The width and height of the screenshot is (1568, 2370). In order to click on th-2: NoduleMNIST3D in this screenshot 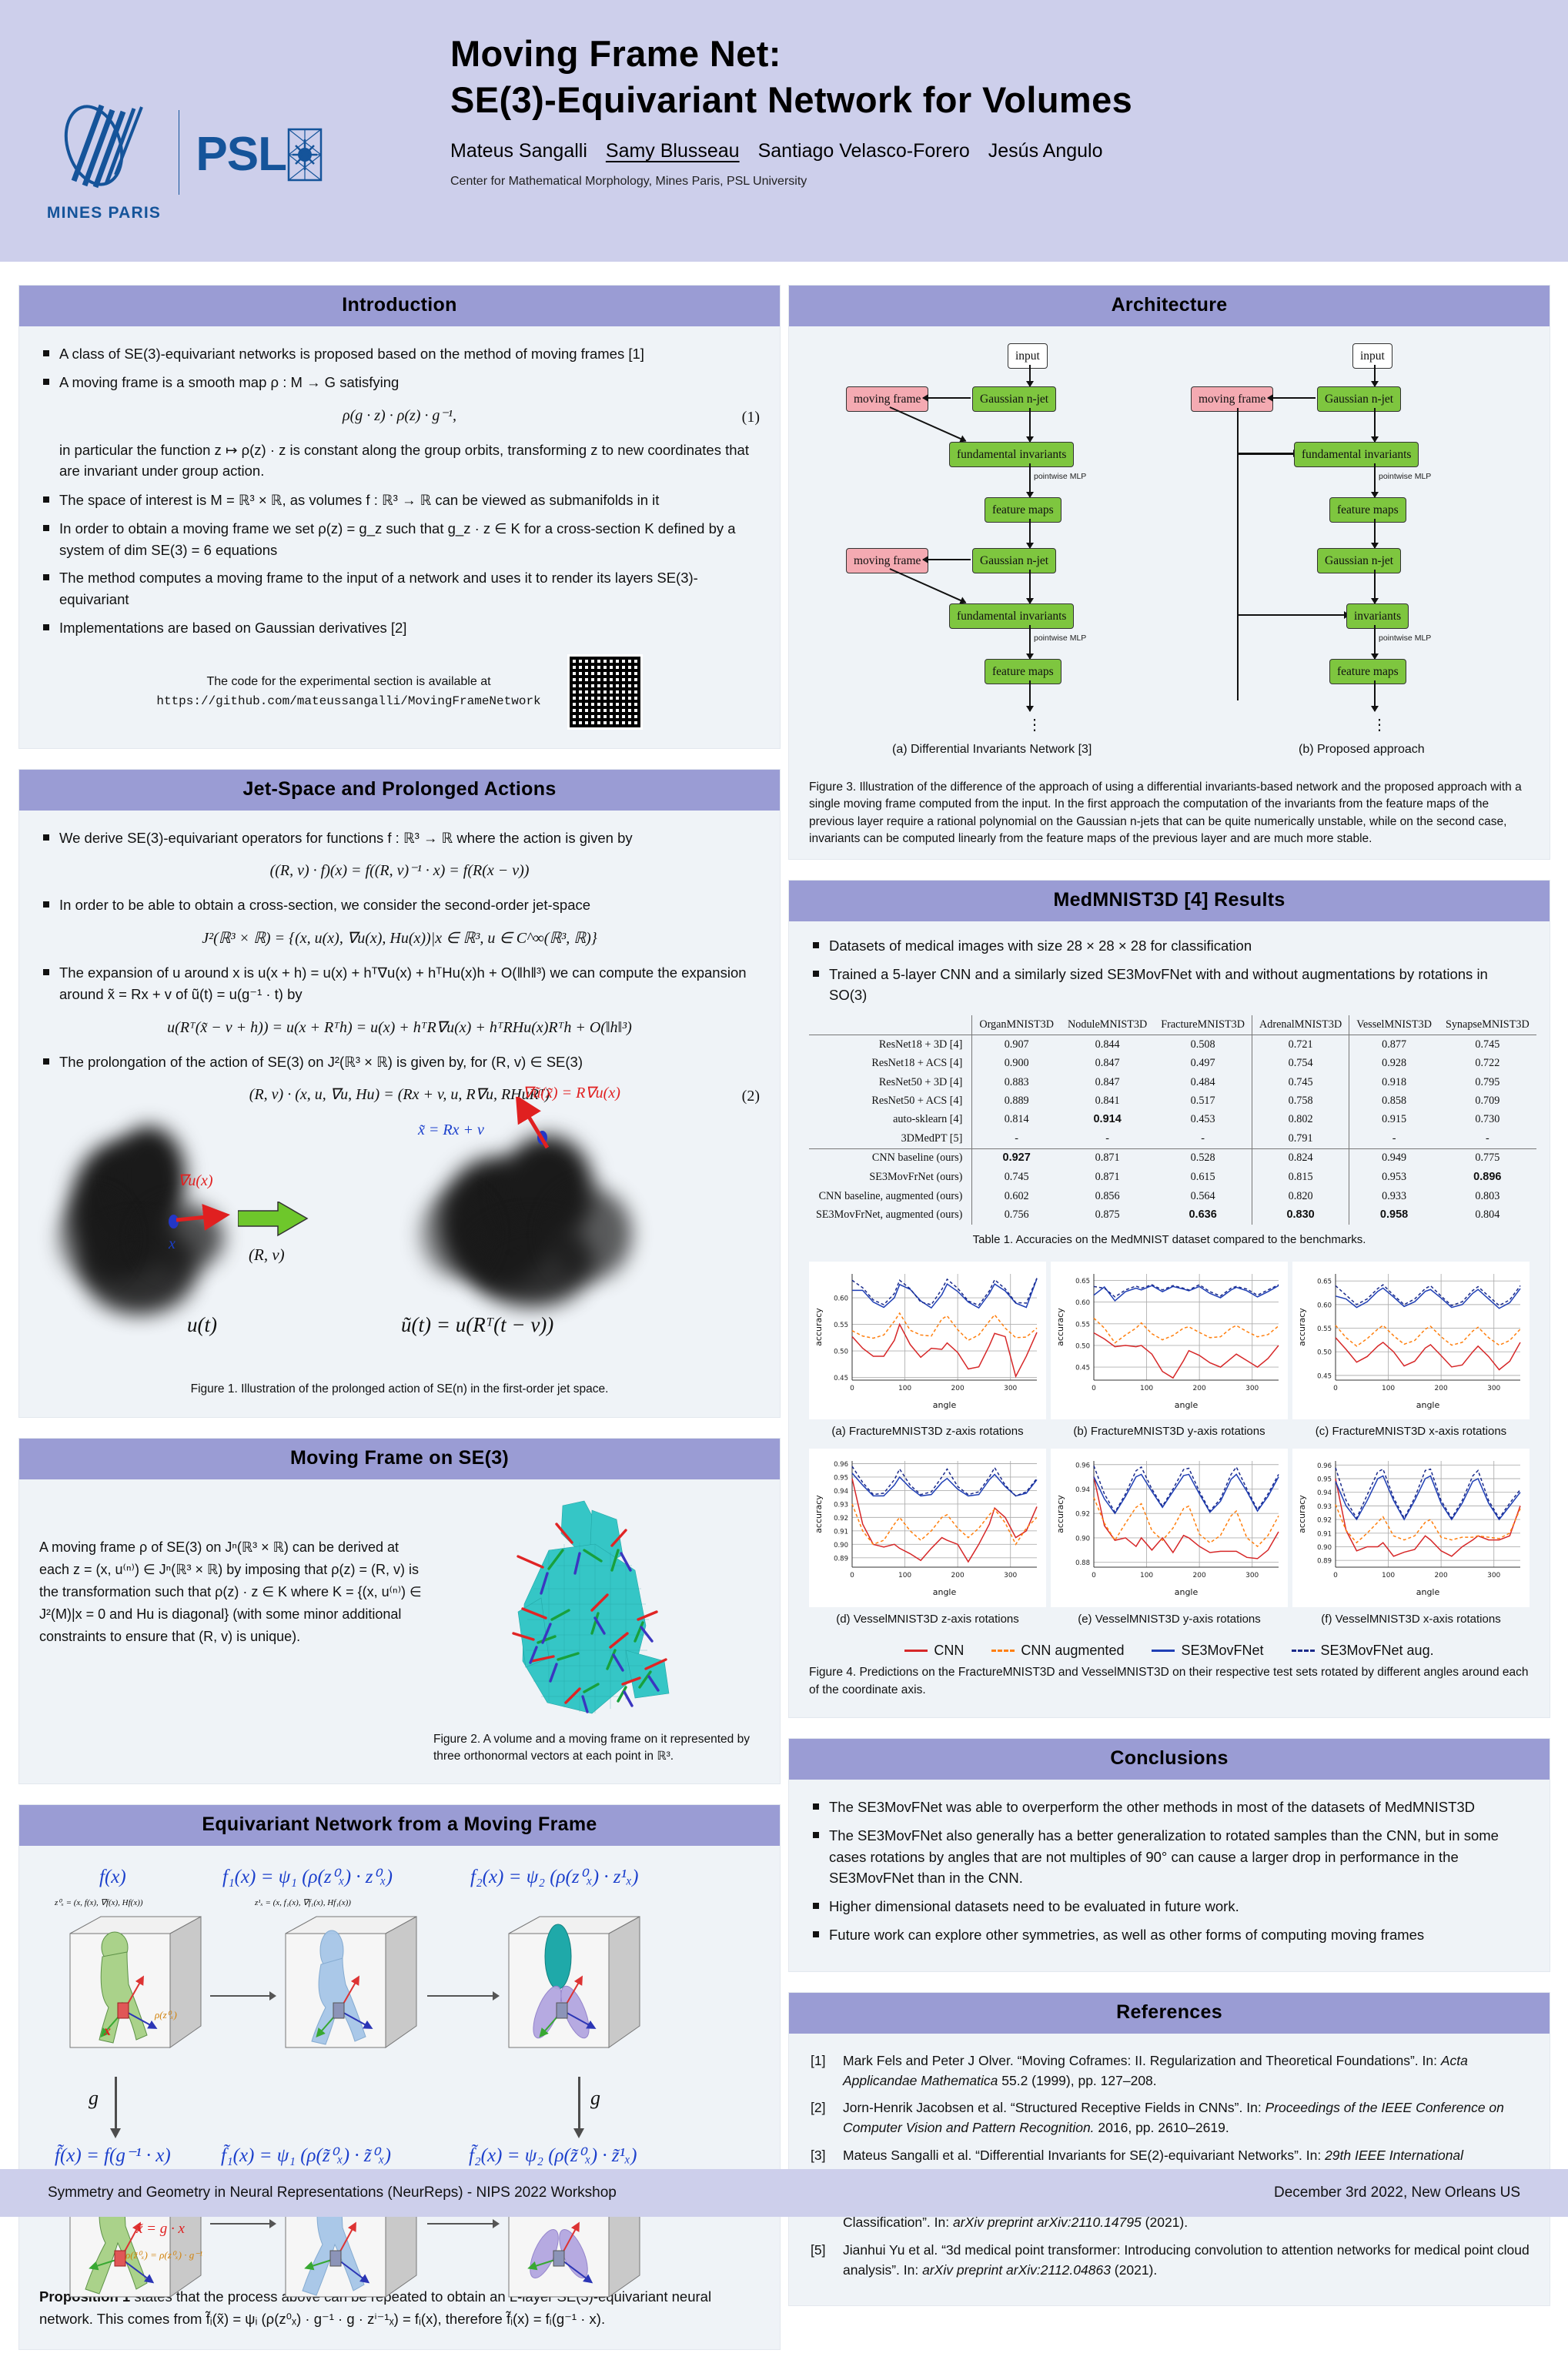, I will do `click(1107, 1025)`.